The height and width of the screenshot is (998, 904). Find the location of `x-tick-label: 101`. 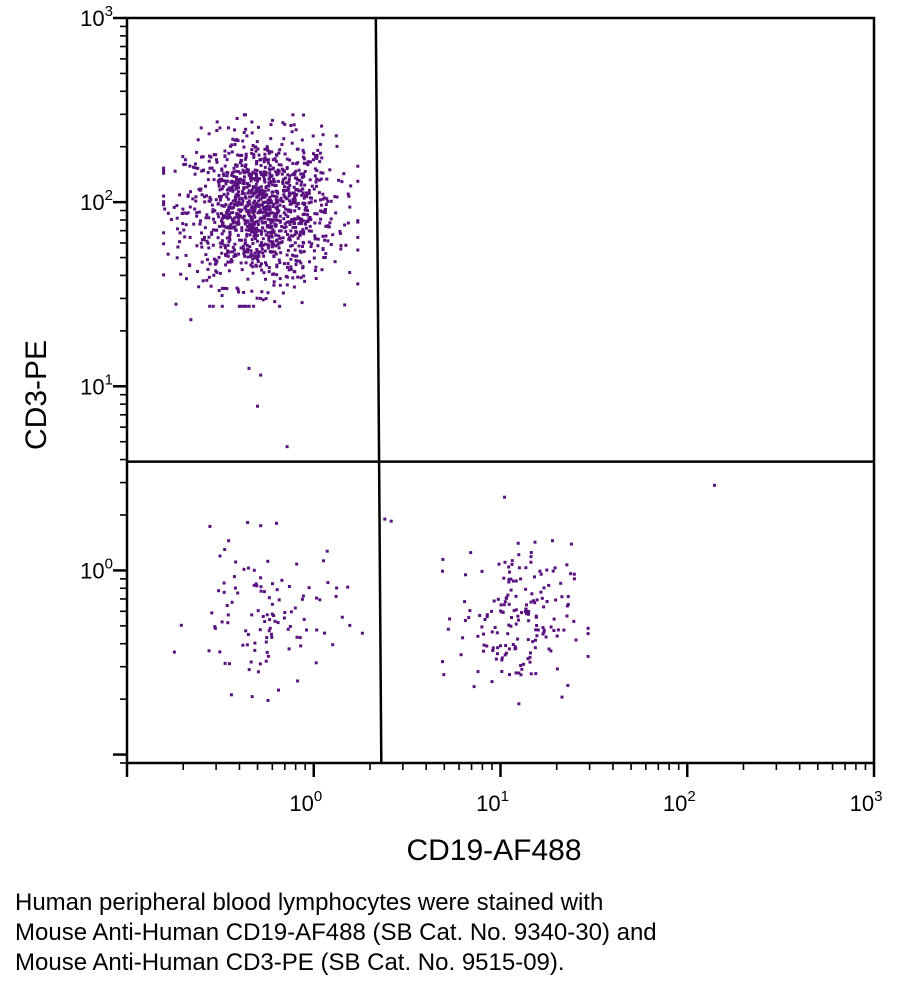

x-tick-label: 101 is located at coordinates (492, 802).